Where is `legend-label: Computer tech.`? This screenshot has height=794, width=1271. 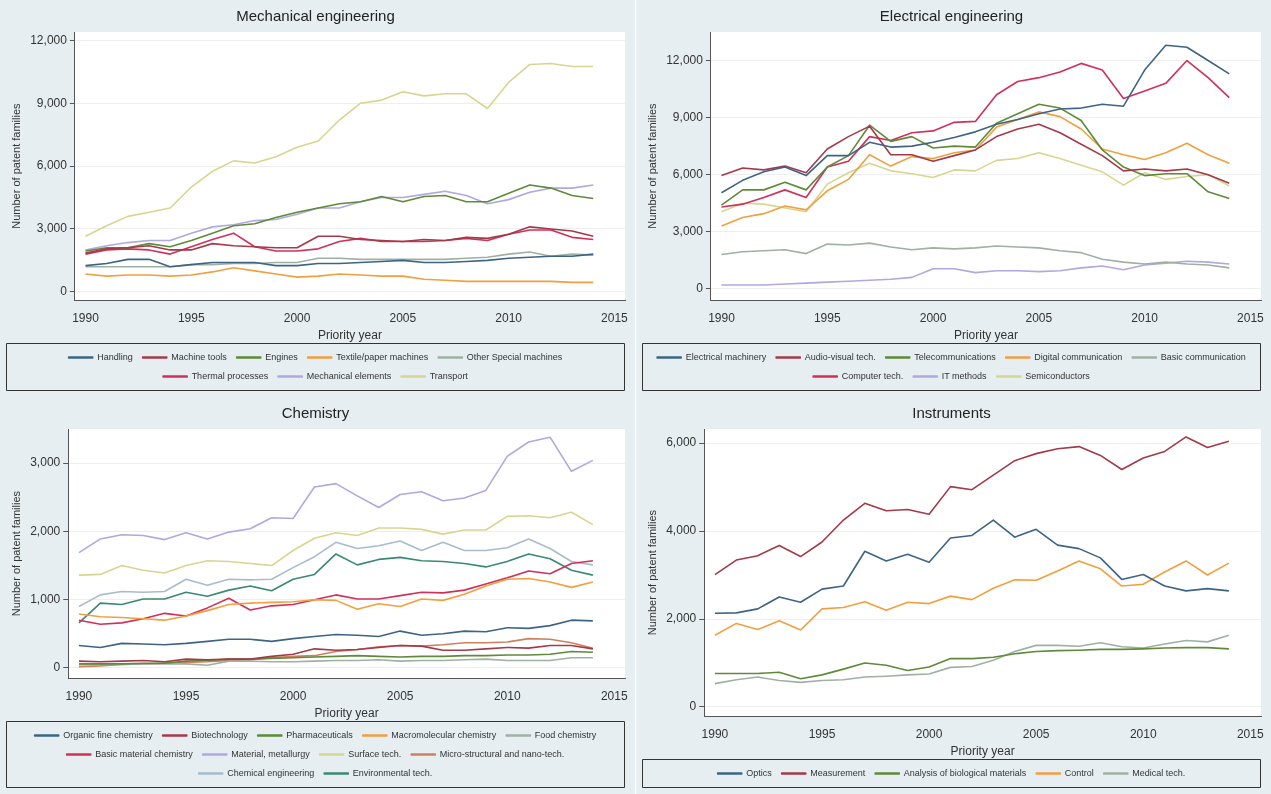 legend-label: Computer tech. is located at coordinates (872, 375).